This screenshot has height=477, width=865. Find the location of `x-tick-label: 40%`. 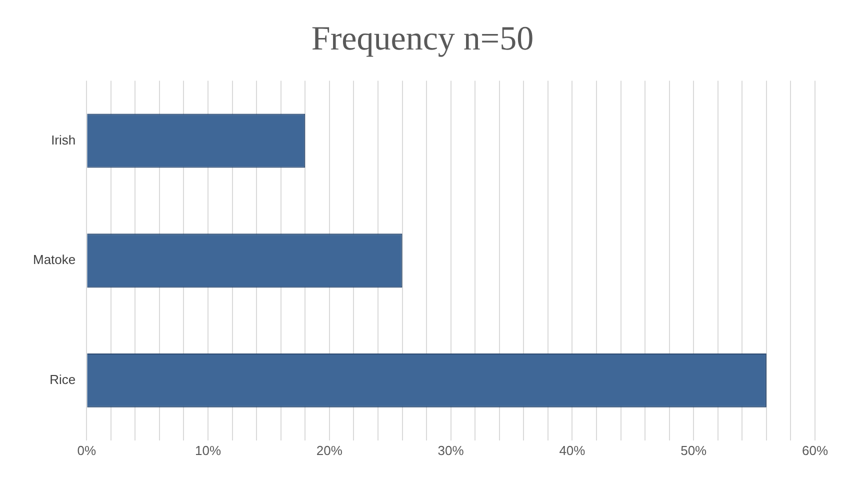

x-tick-label: 40% is located at coordinates (572, 450).